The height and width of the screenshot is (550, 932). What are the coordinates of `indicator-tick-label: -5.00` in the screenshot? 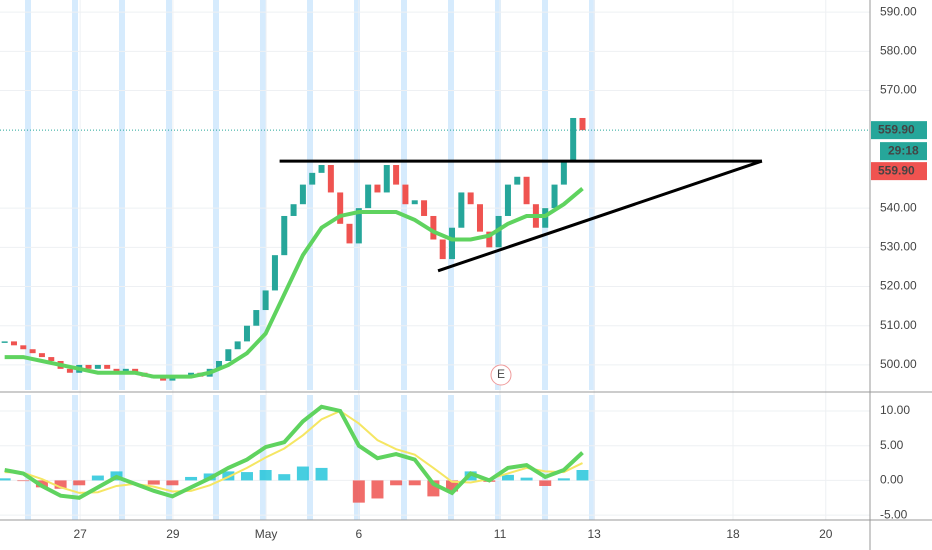 It's located at (894, 514).